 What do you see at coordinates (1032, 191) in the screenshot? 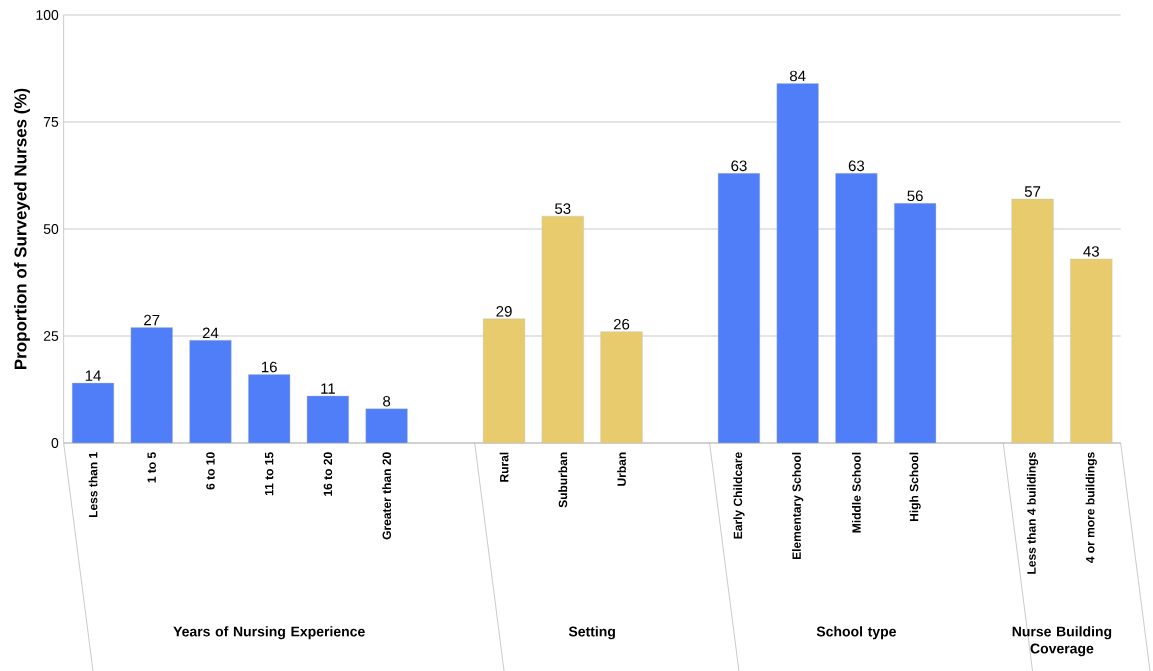
I see `data-label: 57` at bounding box center [1032, 191].